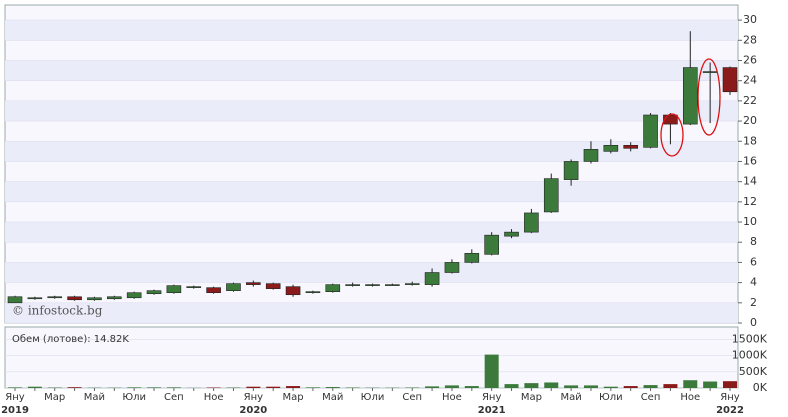  What do you see at coordinates (253, 410) in the screenshot?
I see `x-year-label: 2020` at bounding box center [253, 410].